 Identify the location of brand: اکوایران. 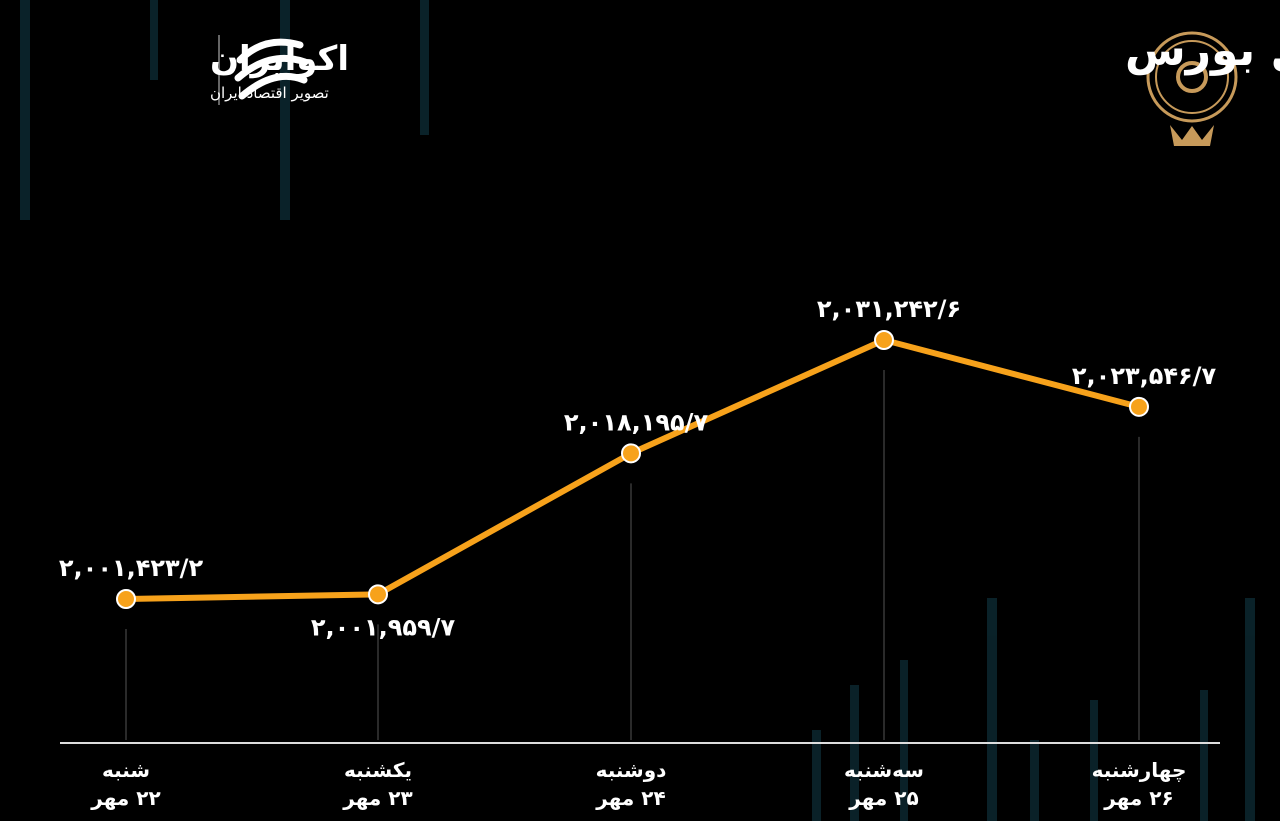
(279, 59).